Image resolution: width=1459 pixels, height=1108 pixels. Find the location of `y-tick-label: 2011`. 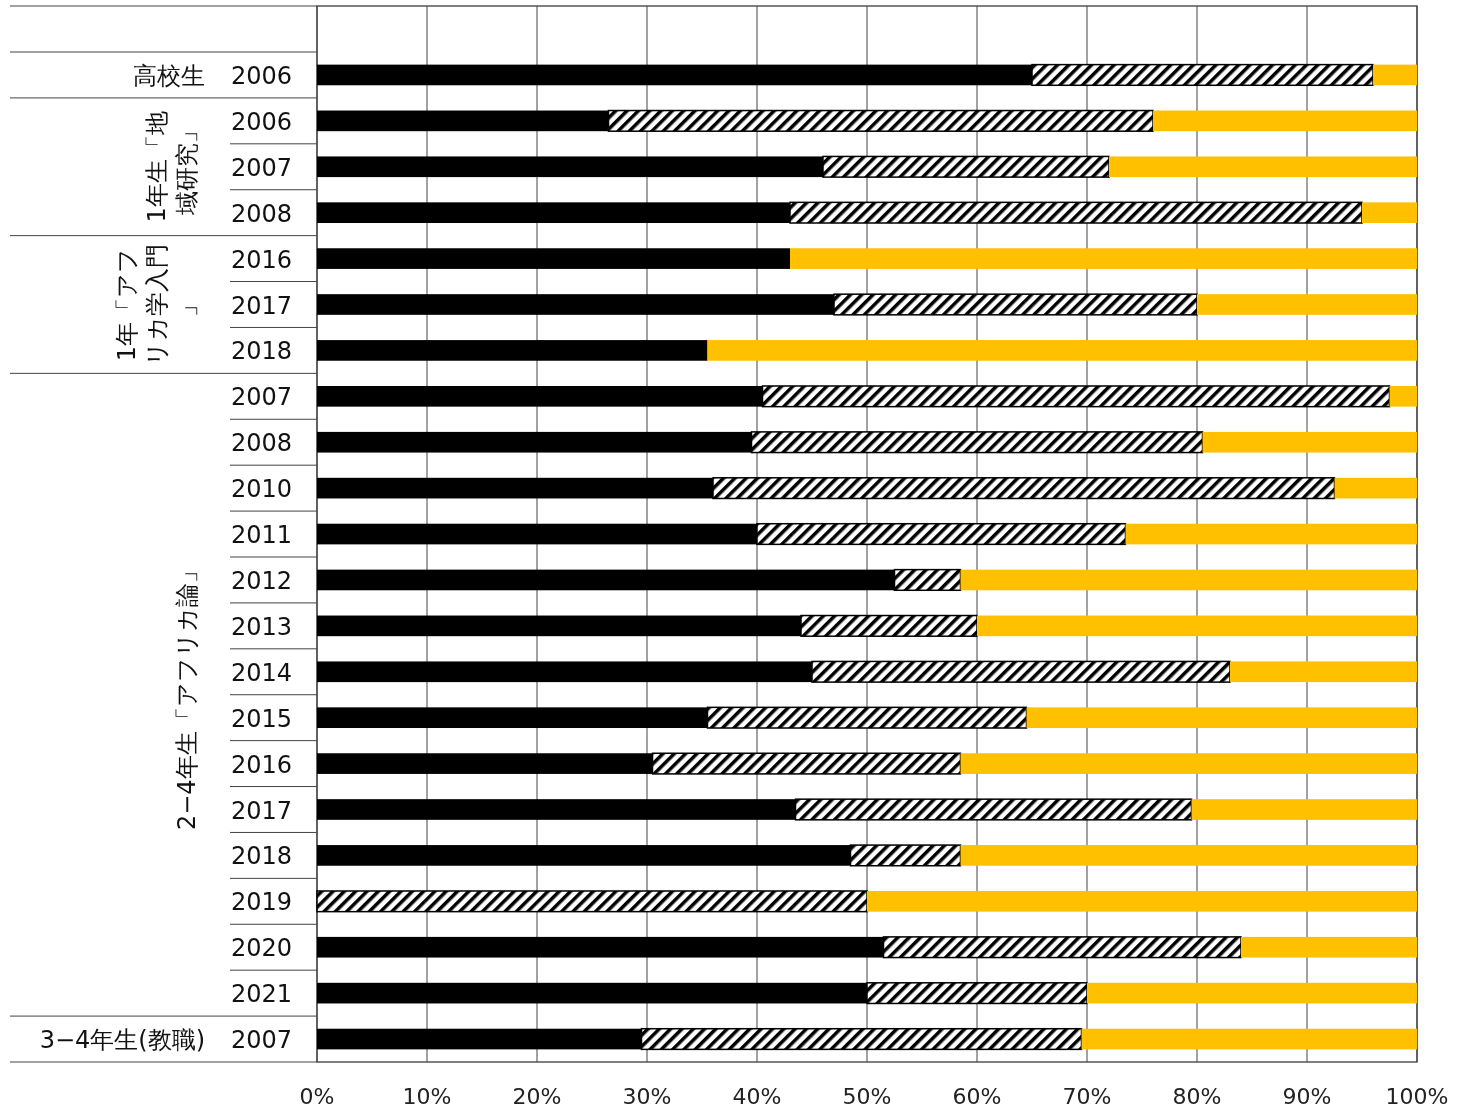

y-tick-label: 2011 is located at coordinates (261, 535).